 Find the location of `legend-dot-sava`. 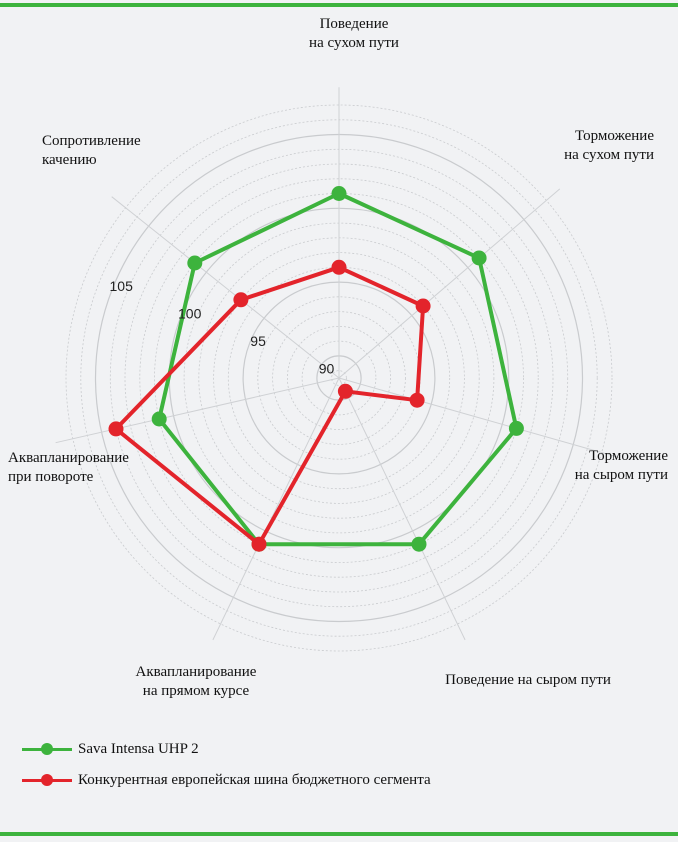

legend-dot-sava is located at coordinates (47, 749).